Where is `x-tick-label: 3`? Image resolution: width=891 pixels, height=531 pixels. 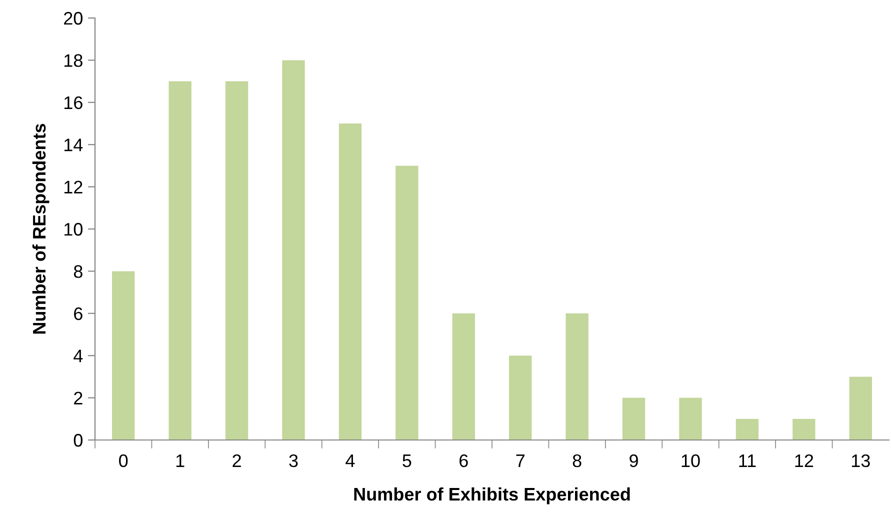 x-tick-label: 3 is located at coordinates (293, 461).